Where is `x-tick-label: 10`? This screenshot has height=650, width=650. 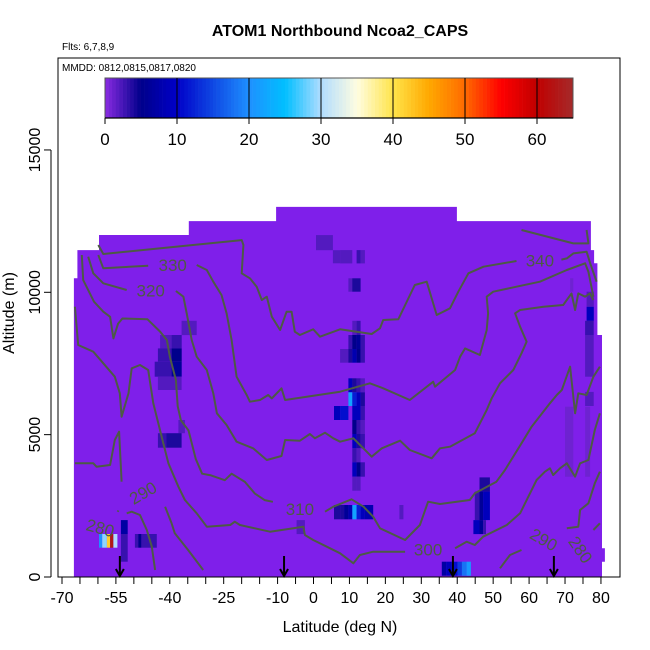
x-tick-label: 10 is located at coordinates (350, 598).